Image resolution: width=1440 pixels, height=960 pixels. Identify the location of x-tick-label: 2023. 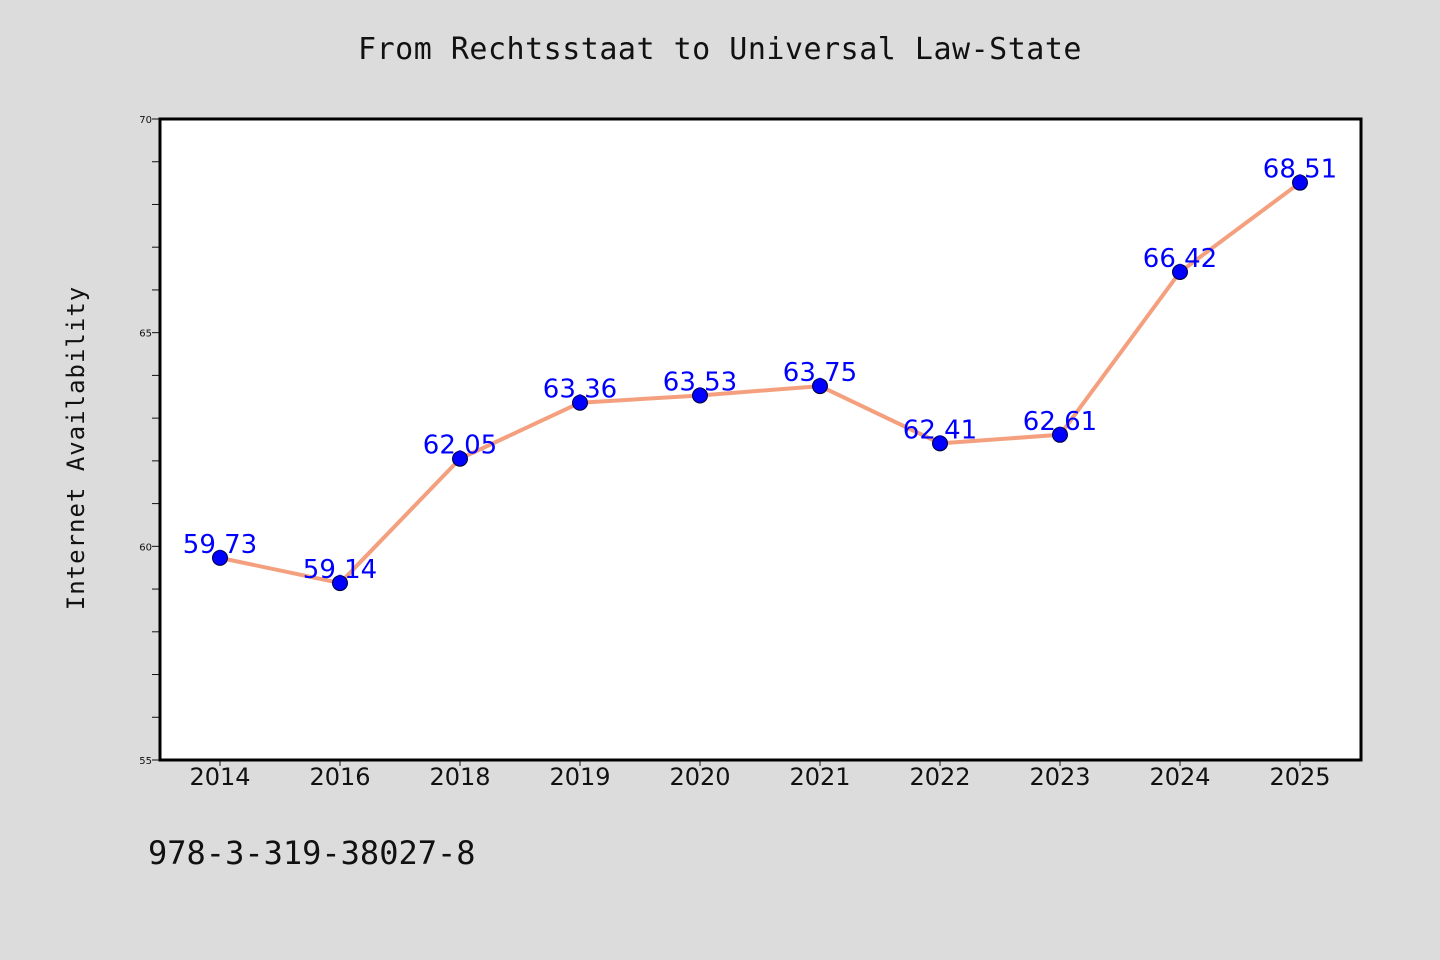
(1059, 777).